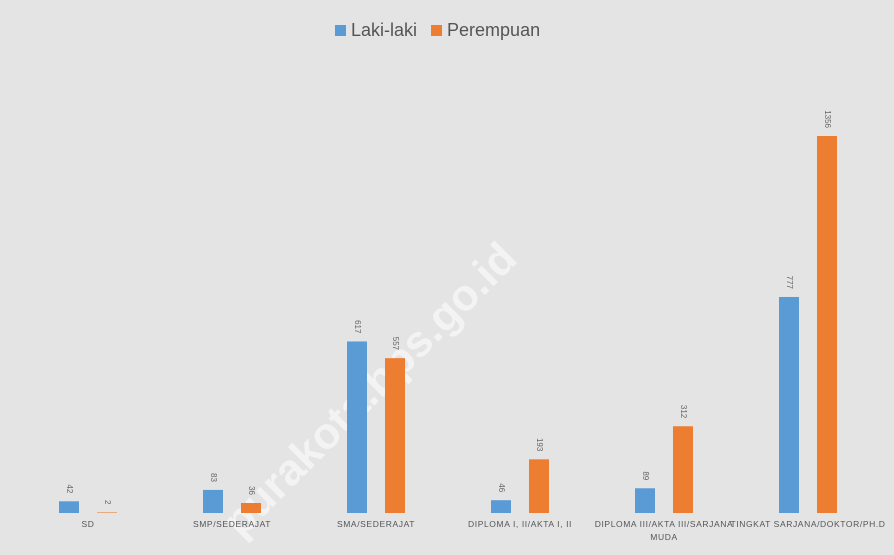 The height and width of the screenshot is (555, 894). Describe the element at coordinates (539, 445) in the screenshot. I see `data-label: 193` at that location.